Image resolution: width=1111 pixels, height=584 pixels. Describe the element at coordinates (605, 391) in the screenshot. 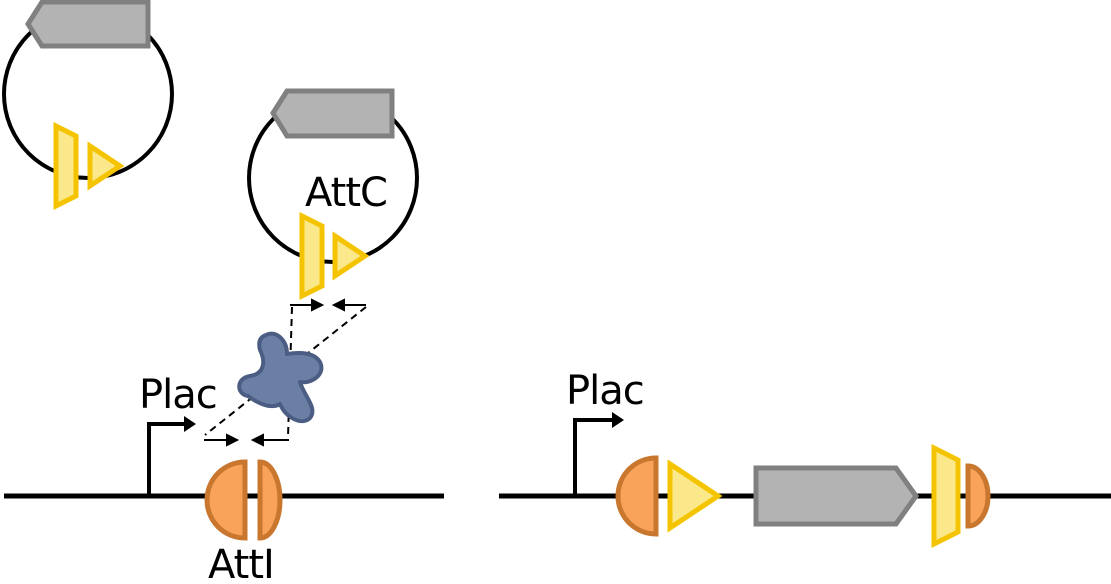

I see `plac-label-right: Plac` at that location.